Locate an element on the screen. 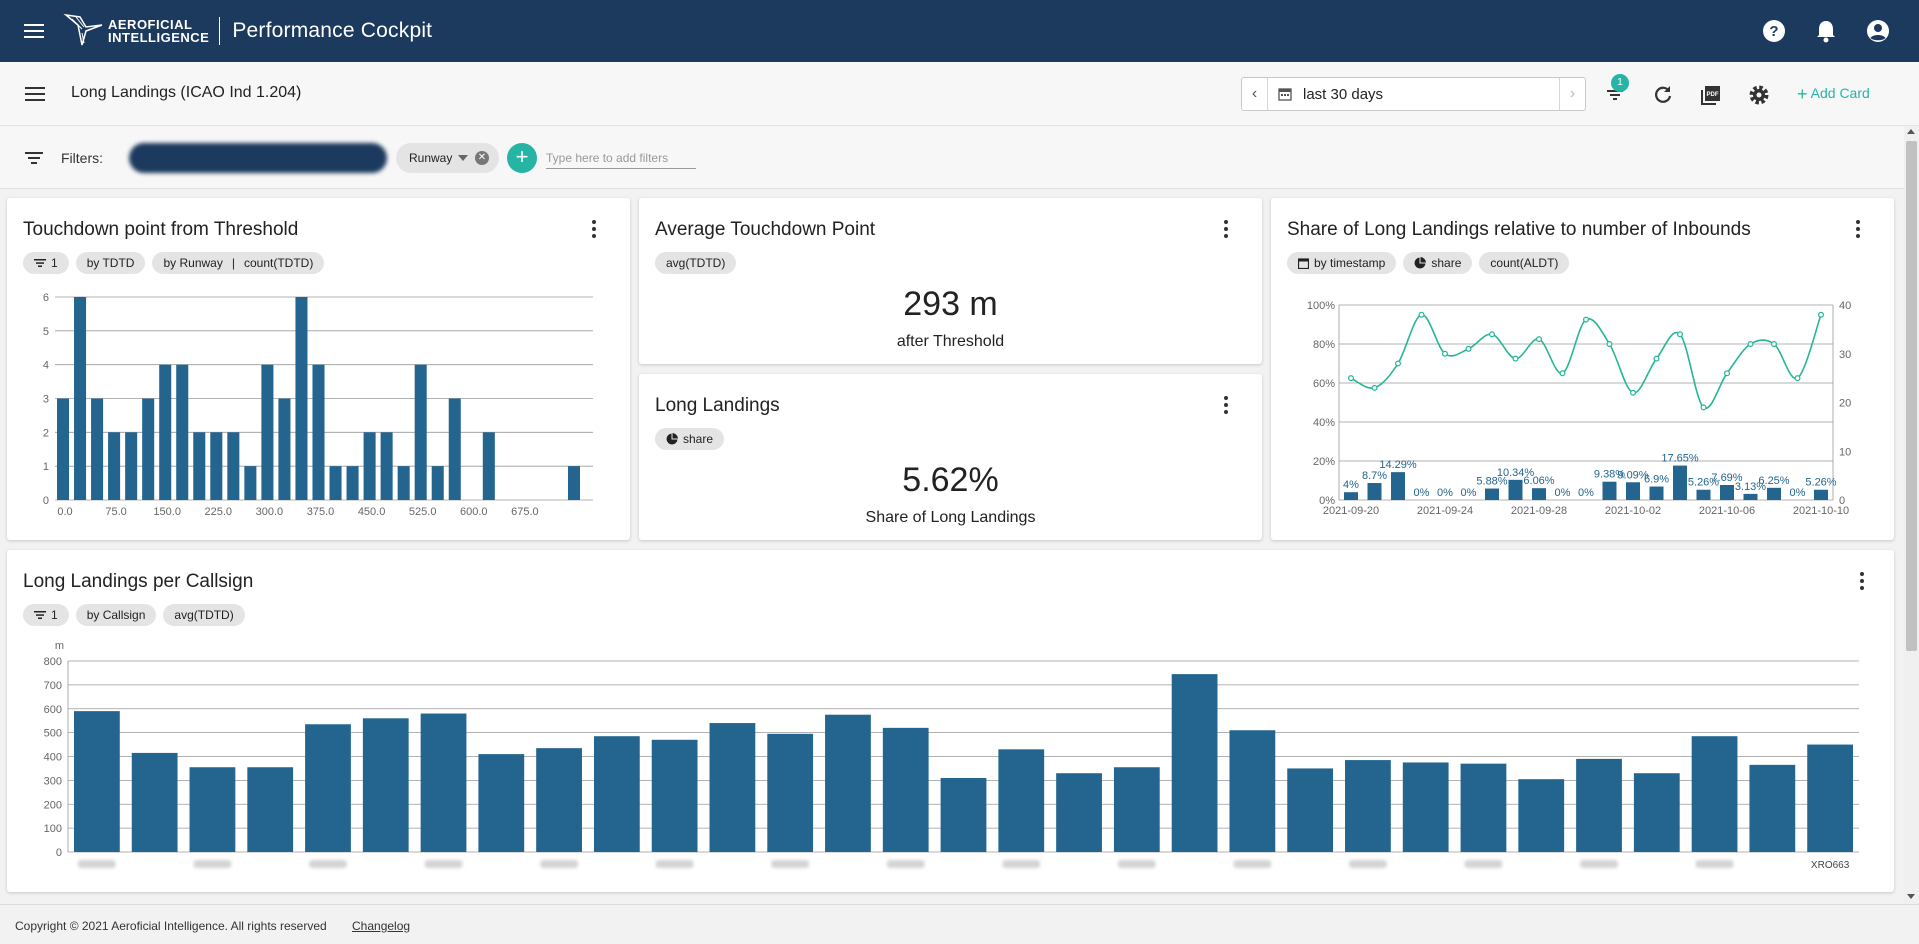 The height and width of the screenshot is (944, 1919). dashboard-menu-icon is located at coordinates (35, 94).